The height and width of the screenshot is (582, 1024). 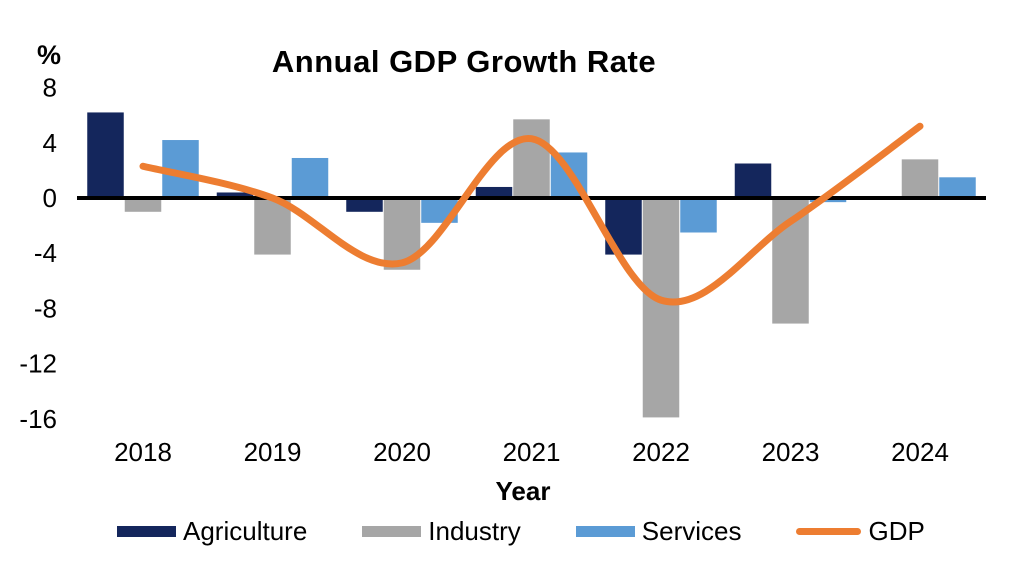 I want to click on x-axis-title: Year, so click(x=523, y=491).